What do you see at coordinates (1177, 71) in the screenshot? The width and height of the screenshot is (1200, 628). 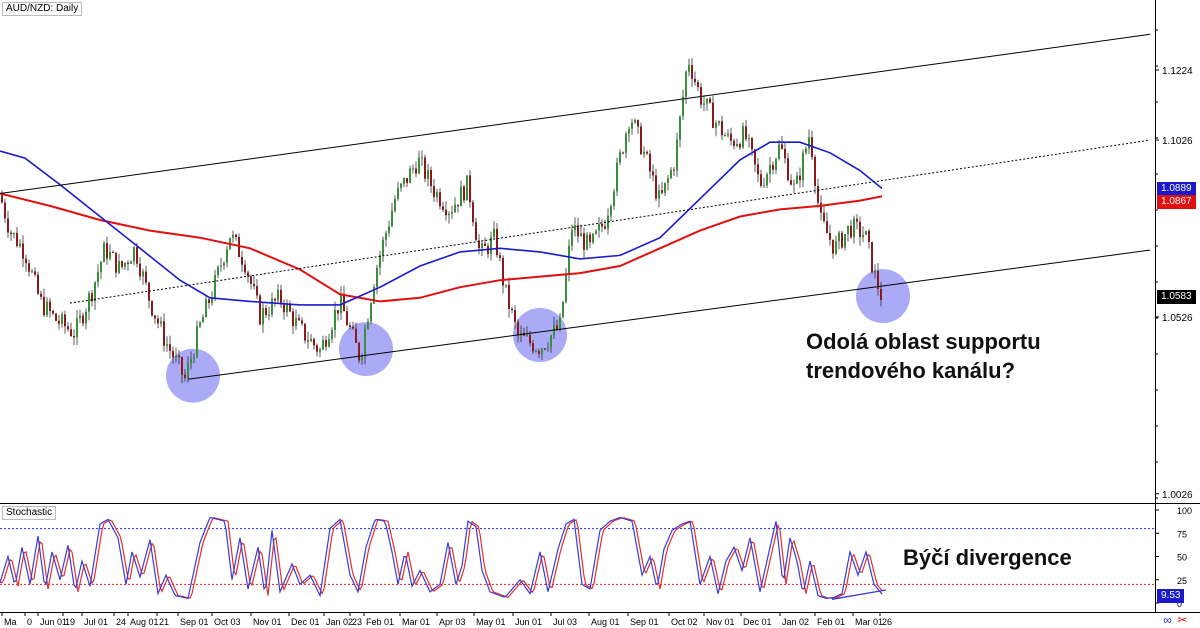 I see `price-tick-label: 1.1224` at bounding box center [1177, 71].